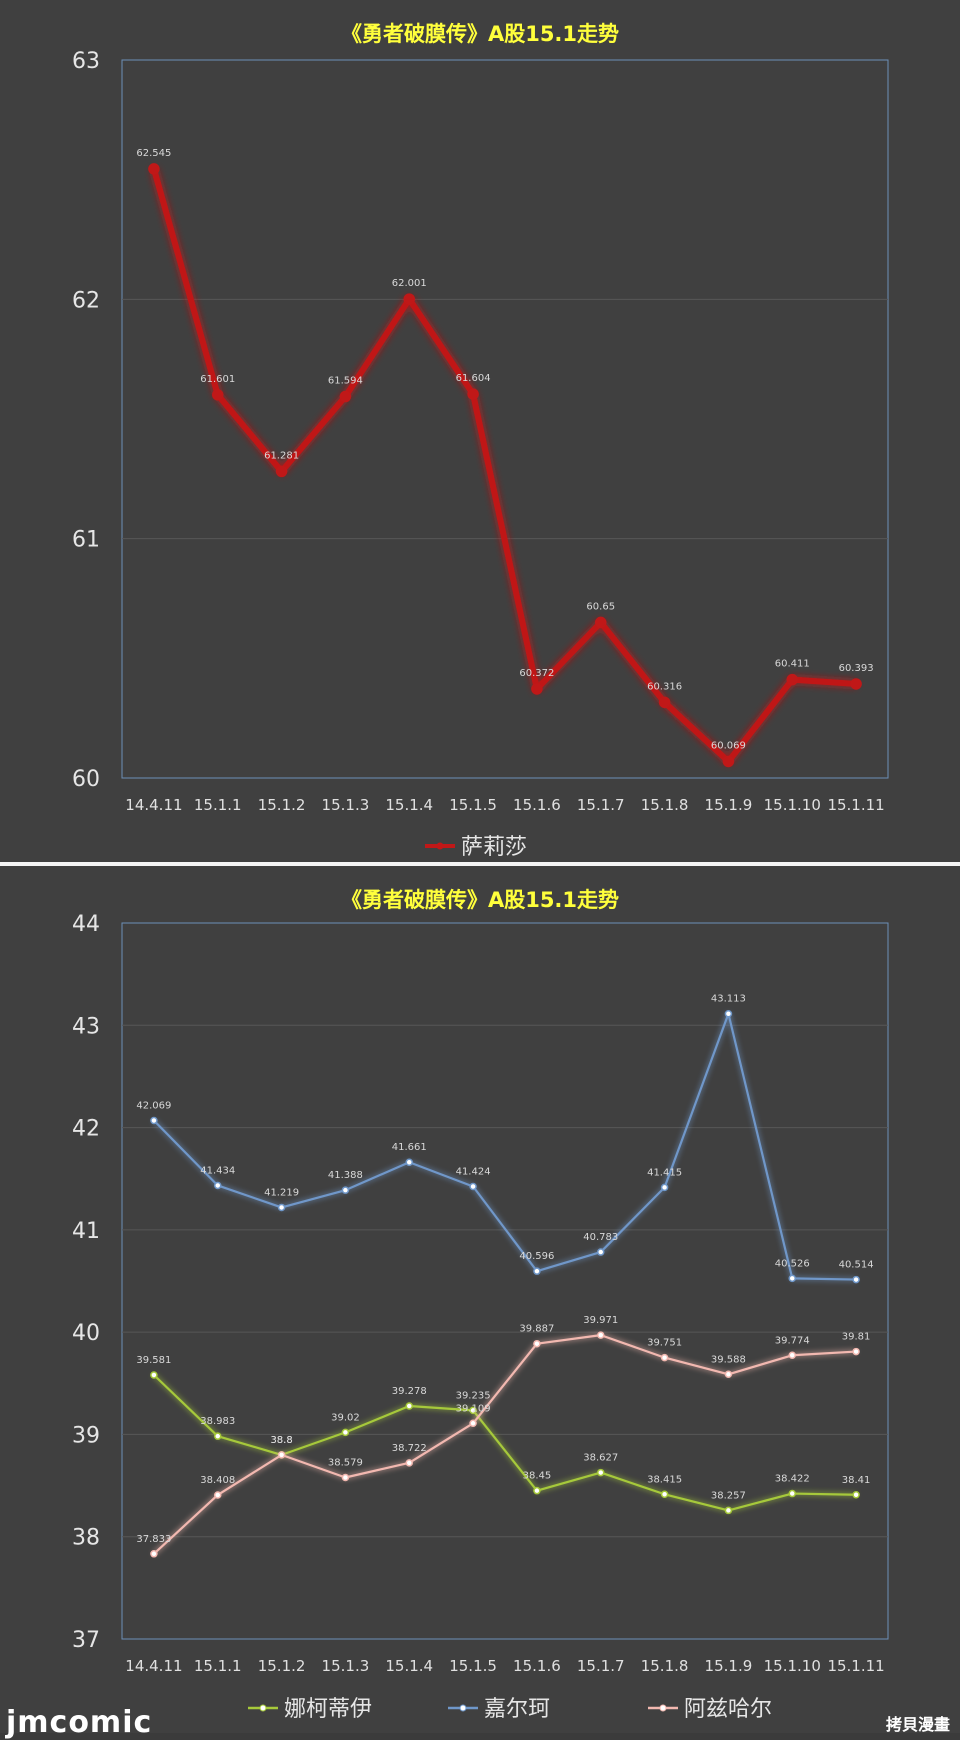 This screenshot has width=960, height=1740. Describe the element at coordinates (328, 1709) in the screenshot. I see `legend-label: 娜柯蒂伊` at that location.